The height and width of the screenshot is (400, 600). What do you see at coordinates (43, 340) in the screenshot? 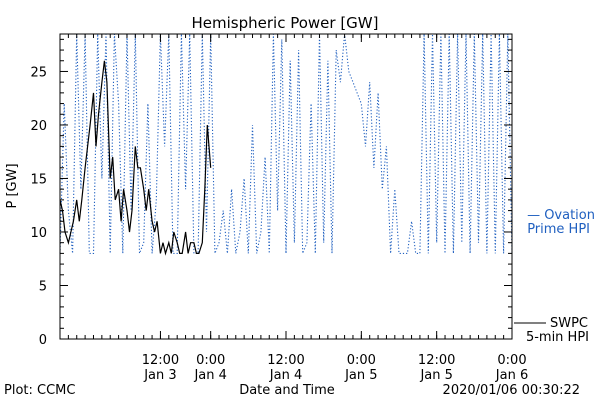
I see `y-tick-label-0: 0` at bounding box center [43, 340].